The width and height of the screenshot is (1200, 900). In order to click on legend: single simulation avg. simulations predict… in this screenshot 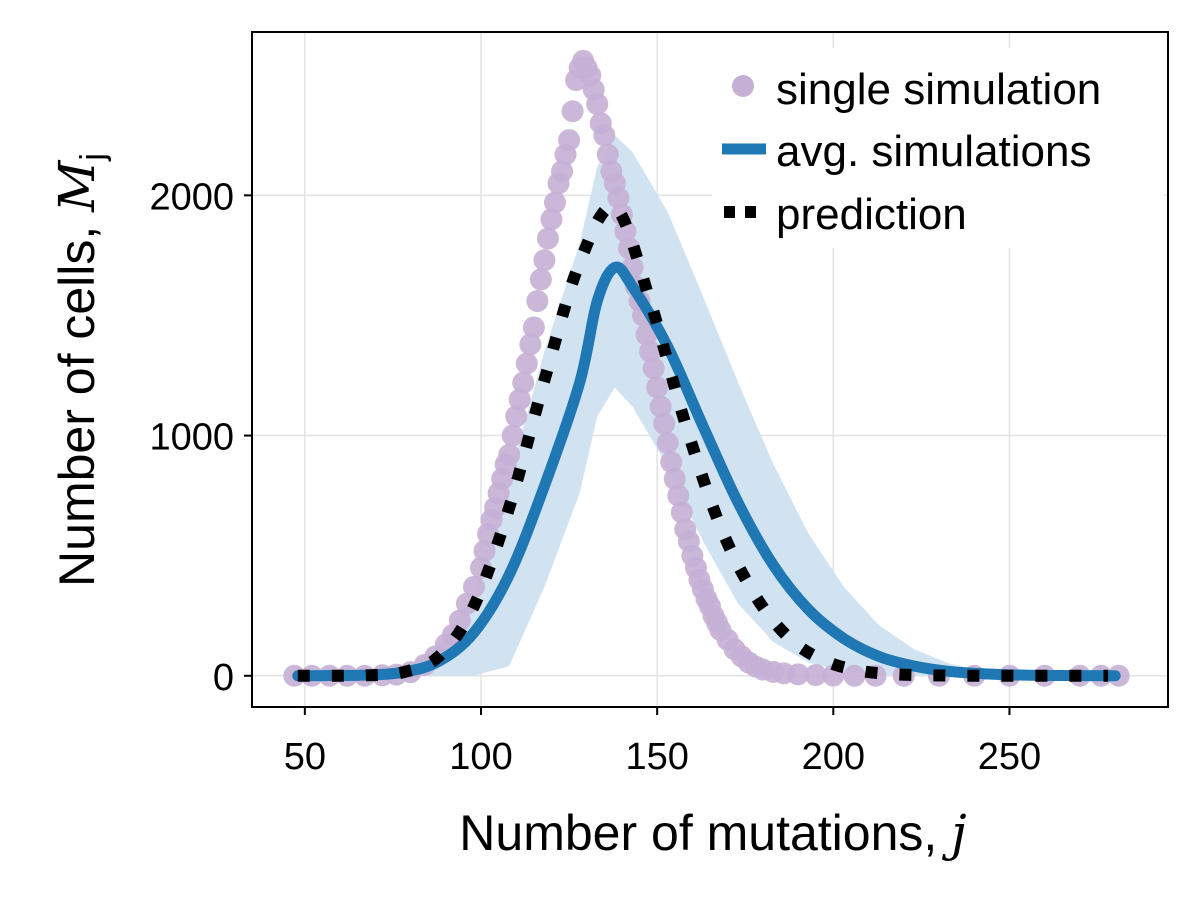, I will do `click(938, 148)`.